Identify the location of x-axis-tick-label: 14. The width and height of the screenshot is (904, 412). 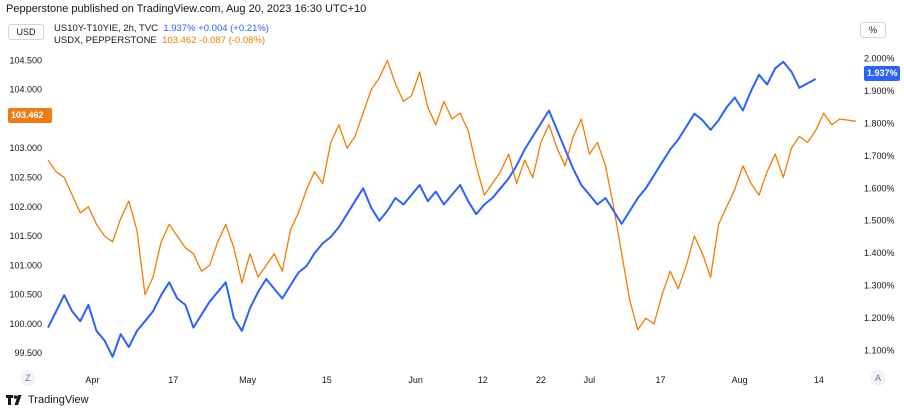
(819, 380).